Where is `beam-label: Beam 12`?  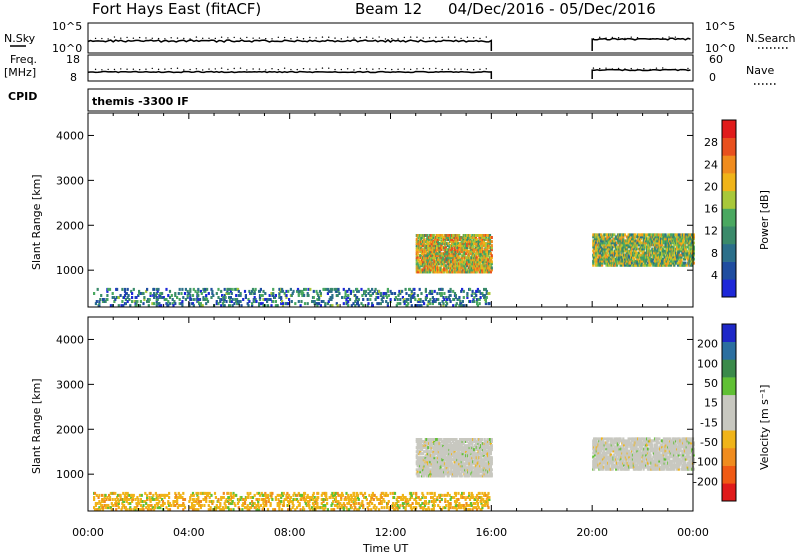
beam-label: Beam 12 is located at coordinates (388, 9).